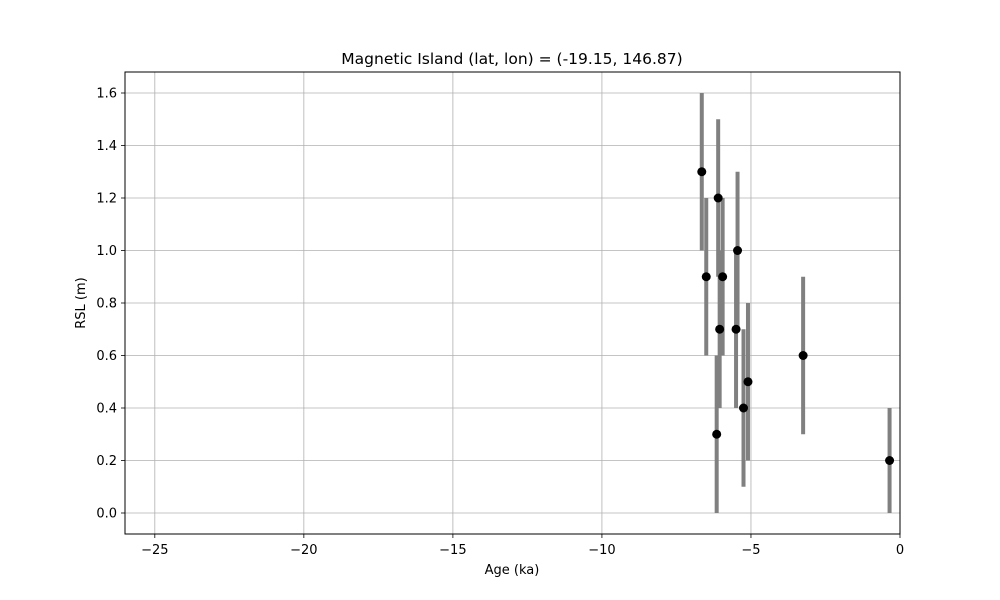 The image size is (1000, 600). Describe the element at coordinates (81, 302) in the screenshot. I see `y-axis-title: RSL (m)` at that location.